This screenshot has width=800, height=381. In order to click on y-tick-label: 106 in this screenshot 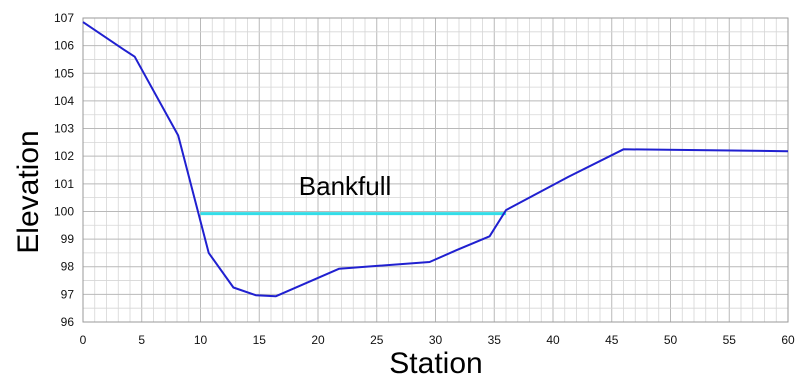, I will do `click(64, 46)`.